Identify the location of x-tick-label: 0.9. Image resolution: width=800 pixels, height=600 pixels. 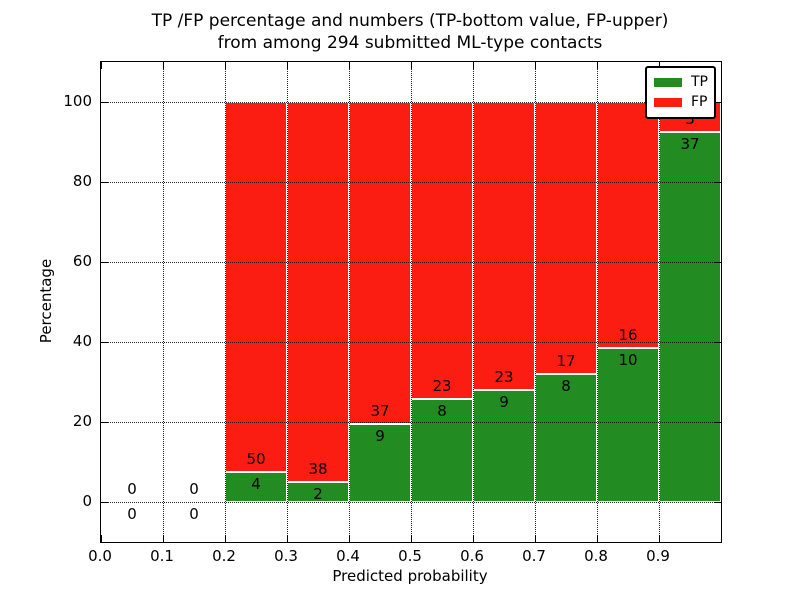
(658, 556).